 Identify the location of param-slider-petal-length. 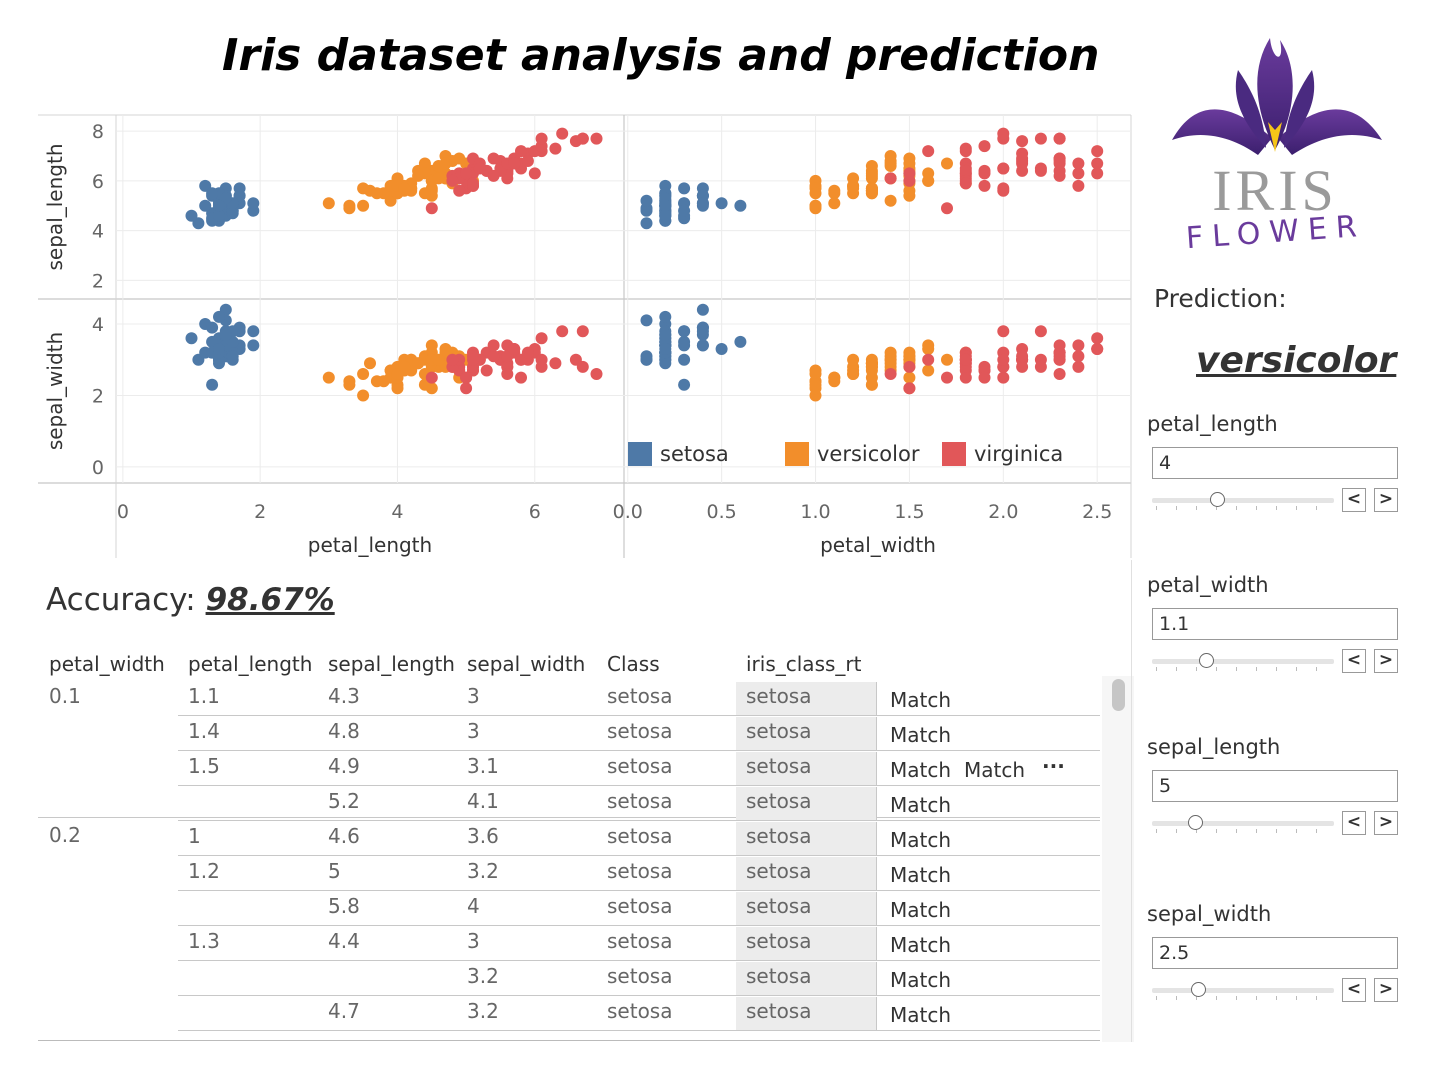
(1243, 501).